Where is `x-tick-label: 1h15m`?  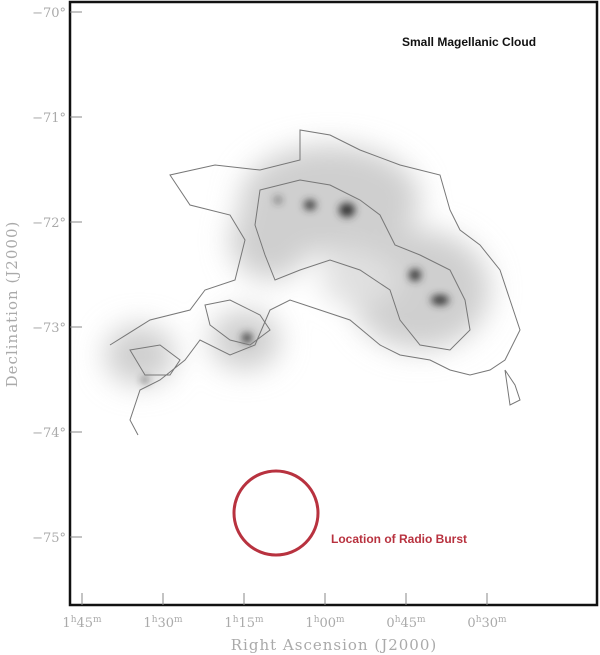 x-tick-label: 1h15m is located at coordinates (244, 623).